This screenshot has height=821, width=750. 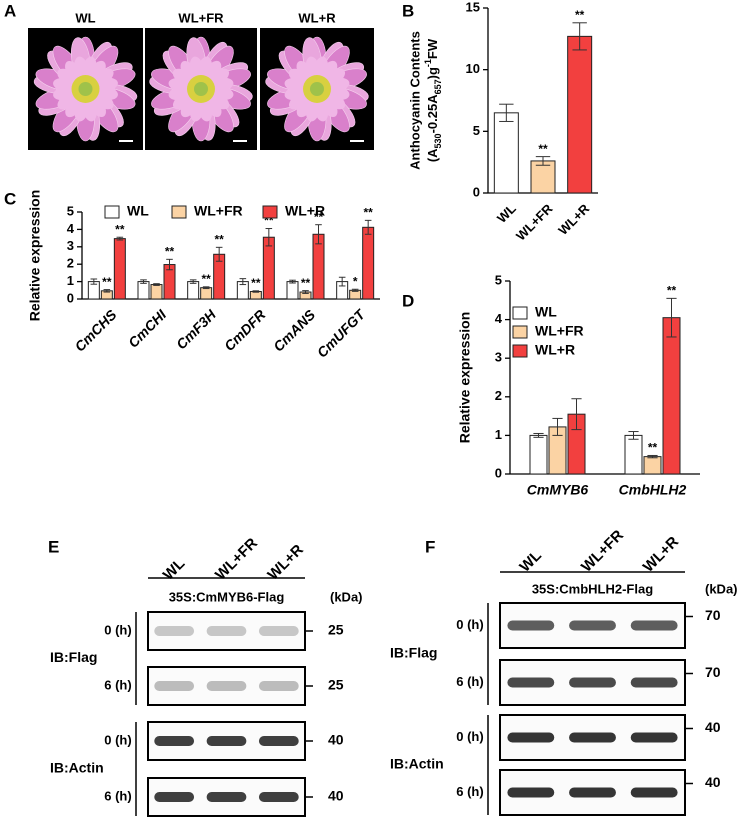 What do you see at coordinates (661, 554) in the screenshot?
I see `lane-label: WL+R` at bounding box center [661, 554].